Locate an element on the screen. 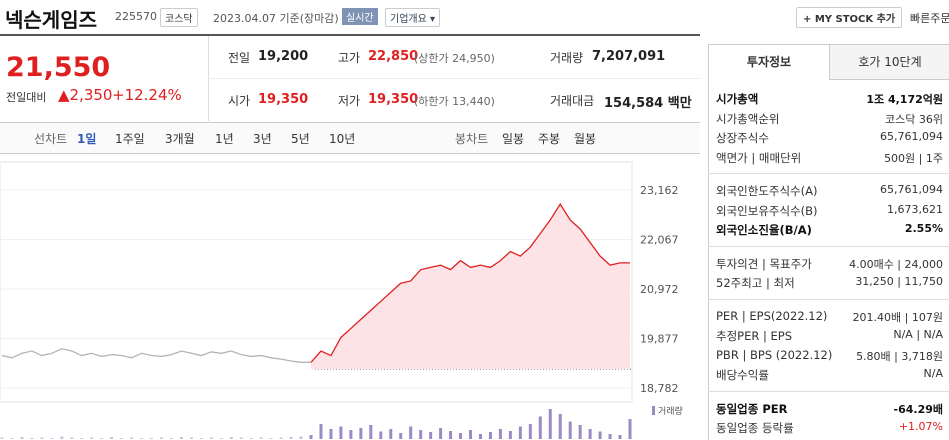 Image resolution: width=949 pixels, height=440 pixels. invest-value: 65,761,094 is located at coordinates (911, 189).